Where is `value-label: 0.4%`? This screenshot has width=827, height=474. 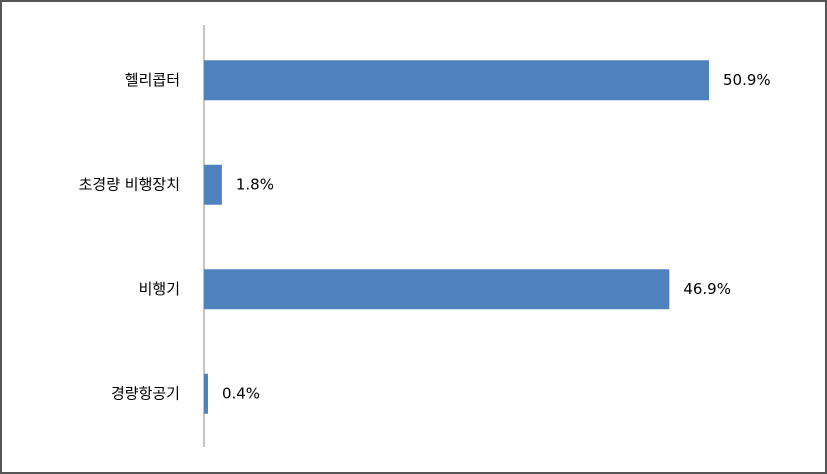 value-label: 0.4% is located at coordinates (241, 393).